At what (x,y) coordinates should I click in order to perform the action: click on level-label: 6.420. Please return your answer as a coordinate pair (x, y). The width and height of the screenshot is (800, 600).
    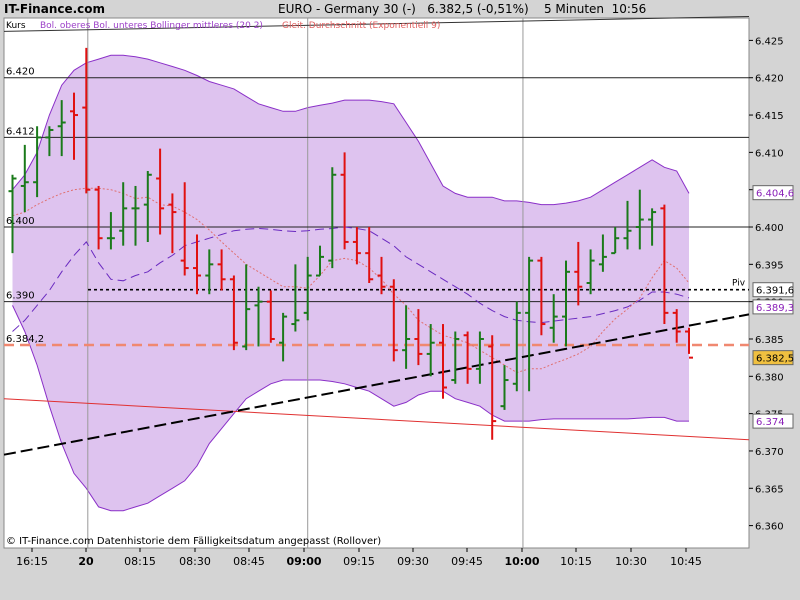
    Looking at the image, I should click on (20, 72).